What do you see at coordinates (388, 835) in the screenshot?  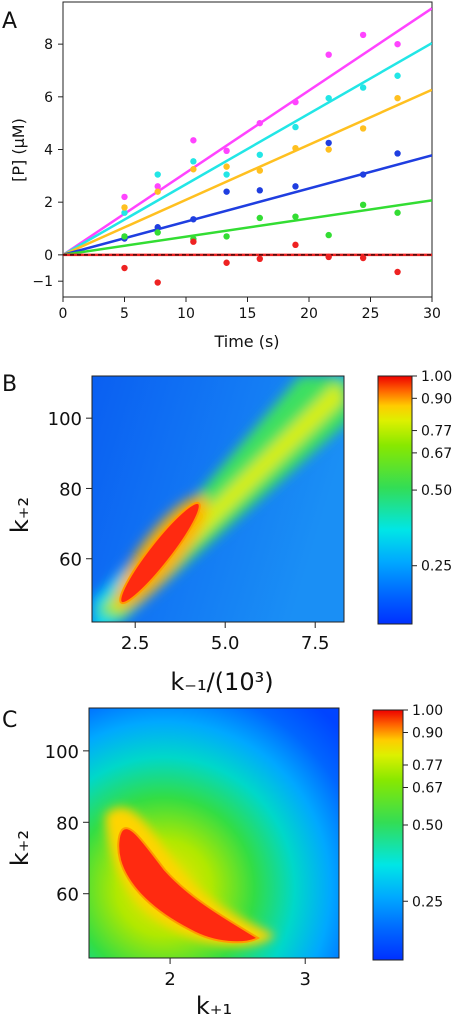 I see `panel-c-colorbar` at bounding box center [388, 835].